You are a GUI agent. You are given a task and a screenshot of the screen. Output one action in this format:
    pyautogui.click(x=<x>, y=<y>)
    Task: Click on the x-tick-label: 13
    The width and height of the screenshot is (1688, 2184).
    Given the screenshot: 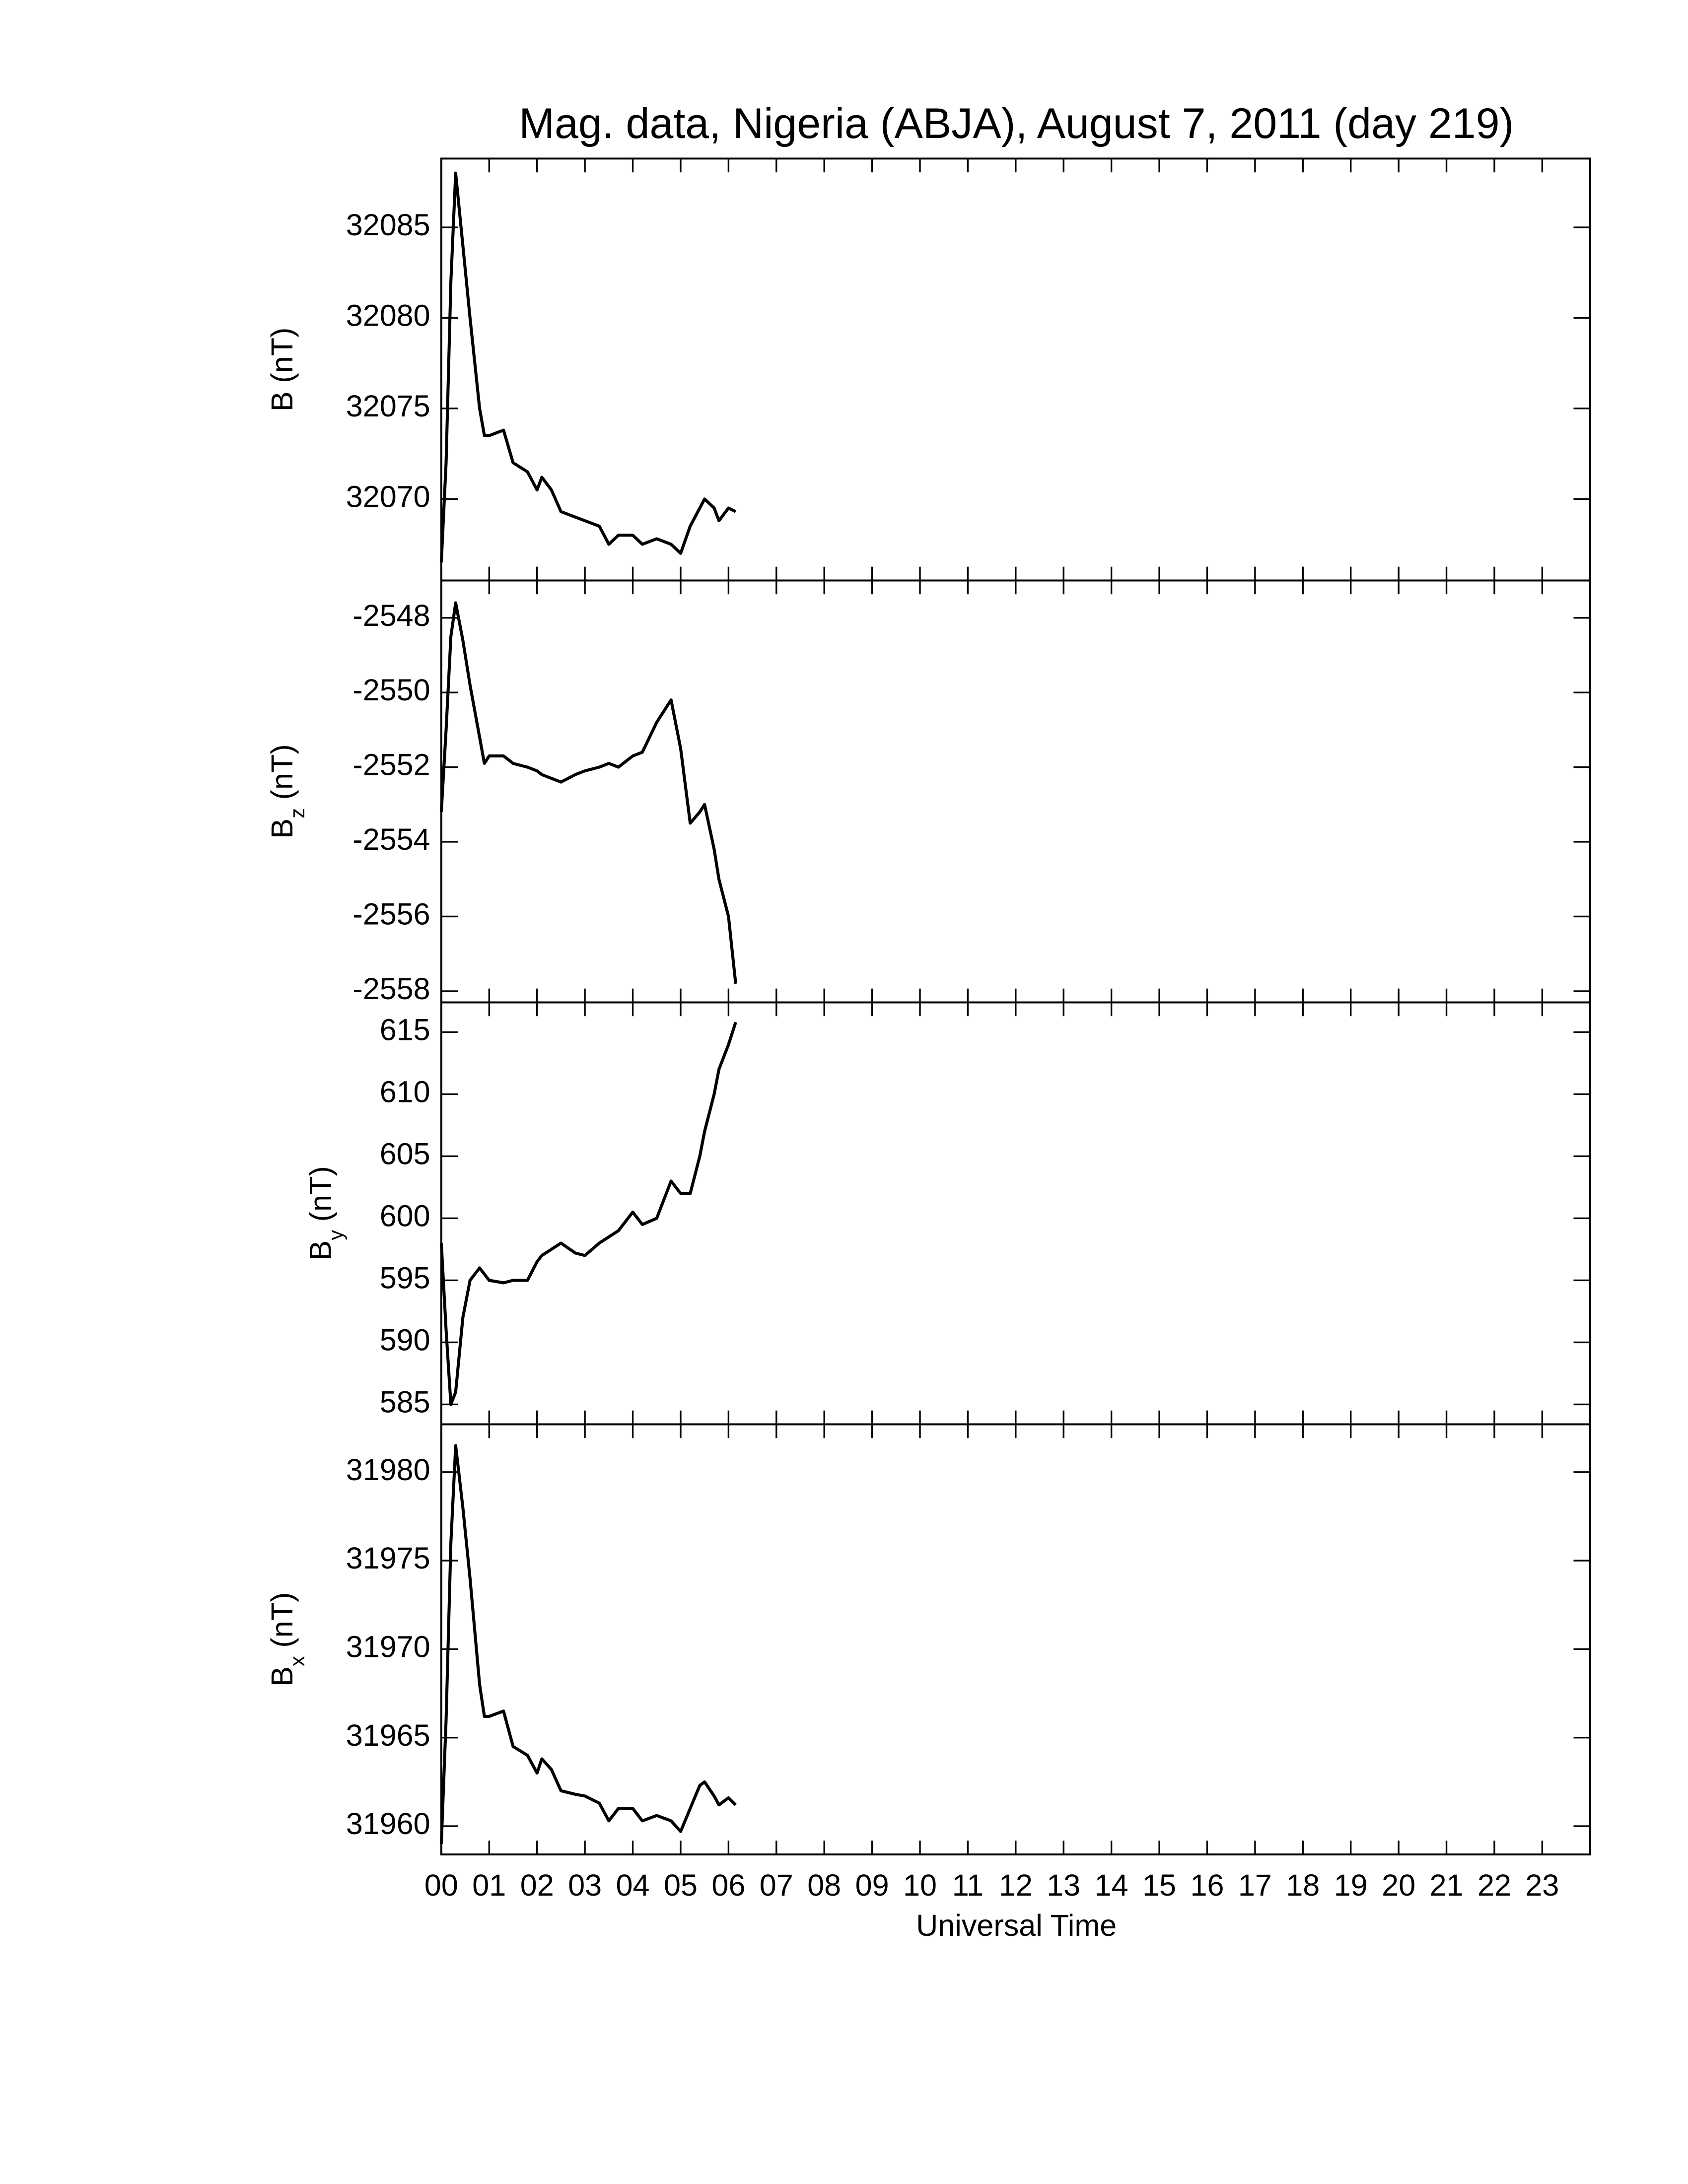 What is the action you would take?
    pyautogui.click(x=1063, y=1885)
    